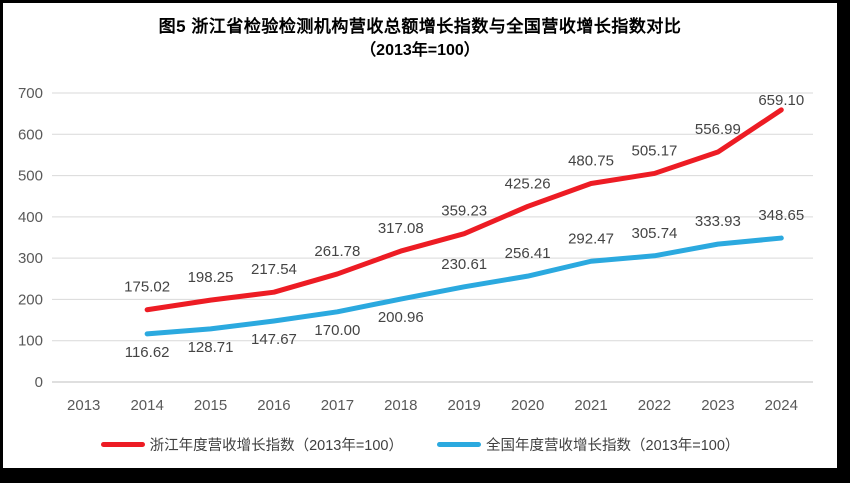 The height and width of the screenshot is (483, 850). I want to click on x-tick-label: 2020, so click(527, 405).